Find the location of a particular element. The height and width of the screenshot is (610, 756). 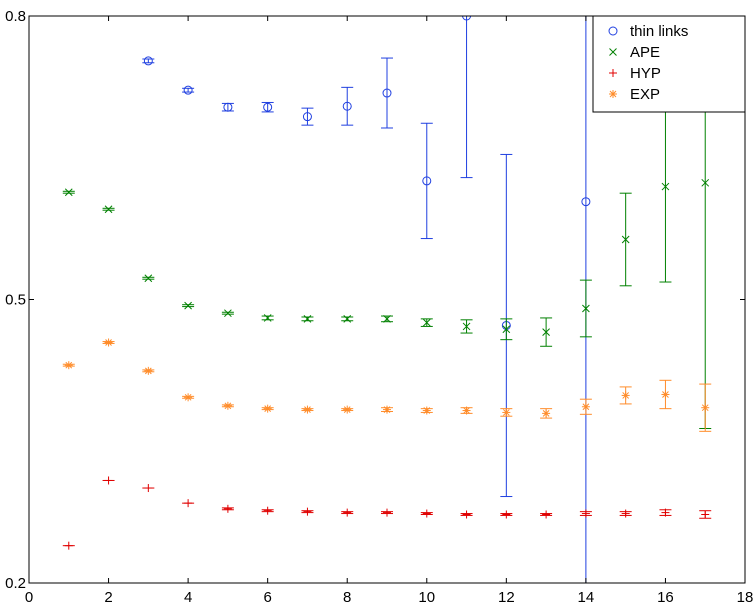

x-tick-label: 8 is located at coordinates (347, 597).